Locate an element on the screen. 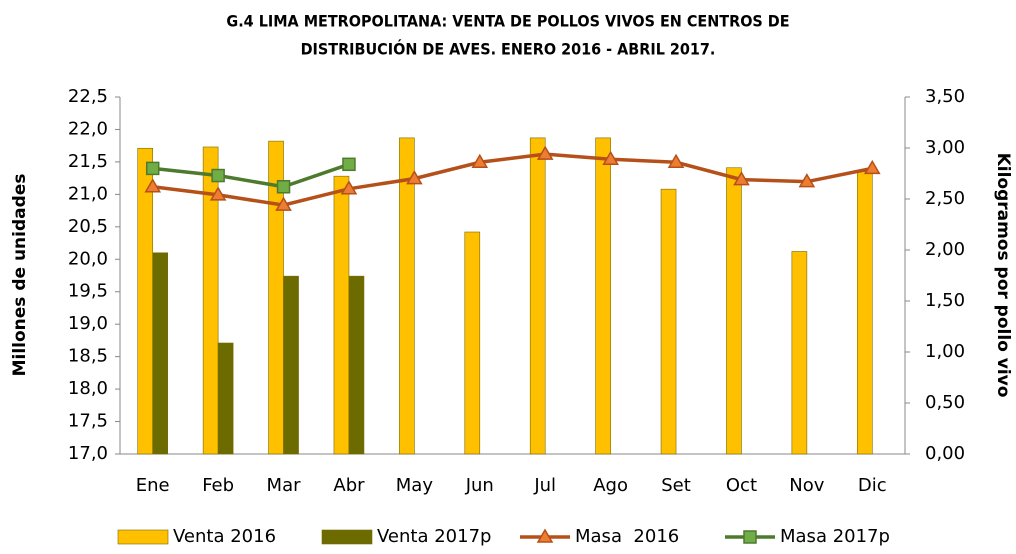 This screenshot has height=554, width=1016. y-tick-label: 22,5 is located at coordinates (88, 96).